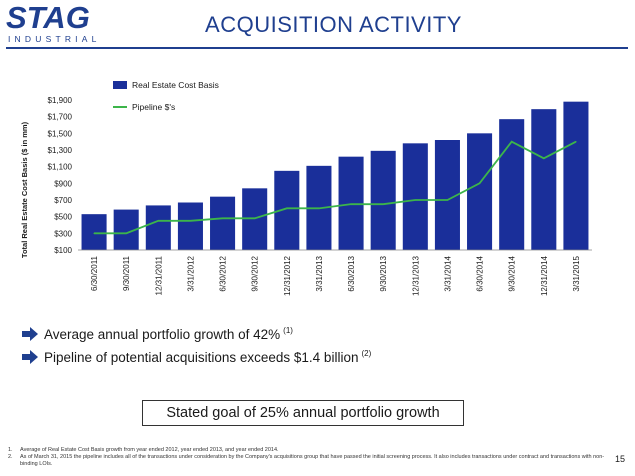 The height and width of the screenshot is (476, 635). Describe the element at coordinates (63, 217) in the screenshot. I see `y-tick-label: $500` at that location.